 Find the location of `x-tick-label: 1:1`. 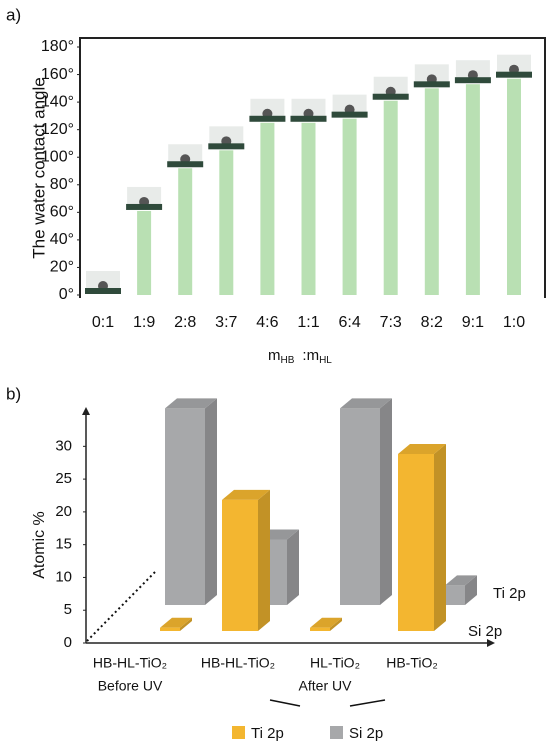

x-tick-label: 1:1 is located at coordinates (308, 322).